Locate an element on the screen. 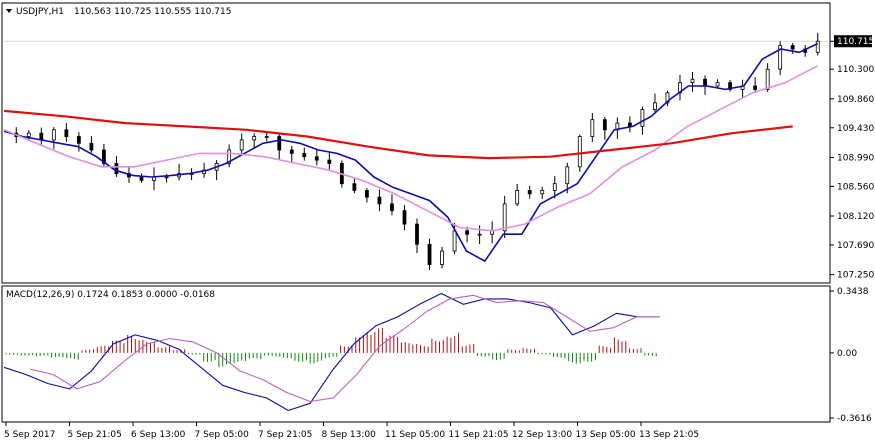  x-tick-label: 13 Sep 05:00 is located at coordinates (606, 435).